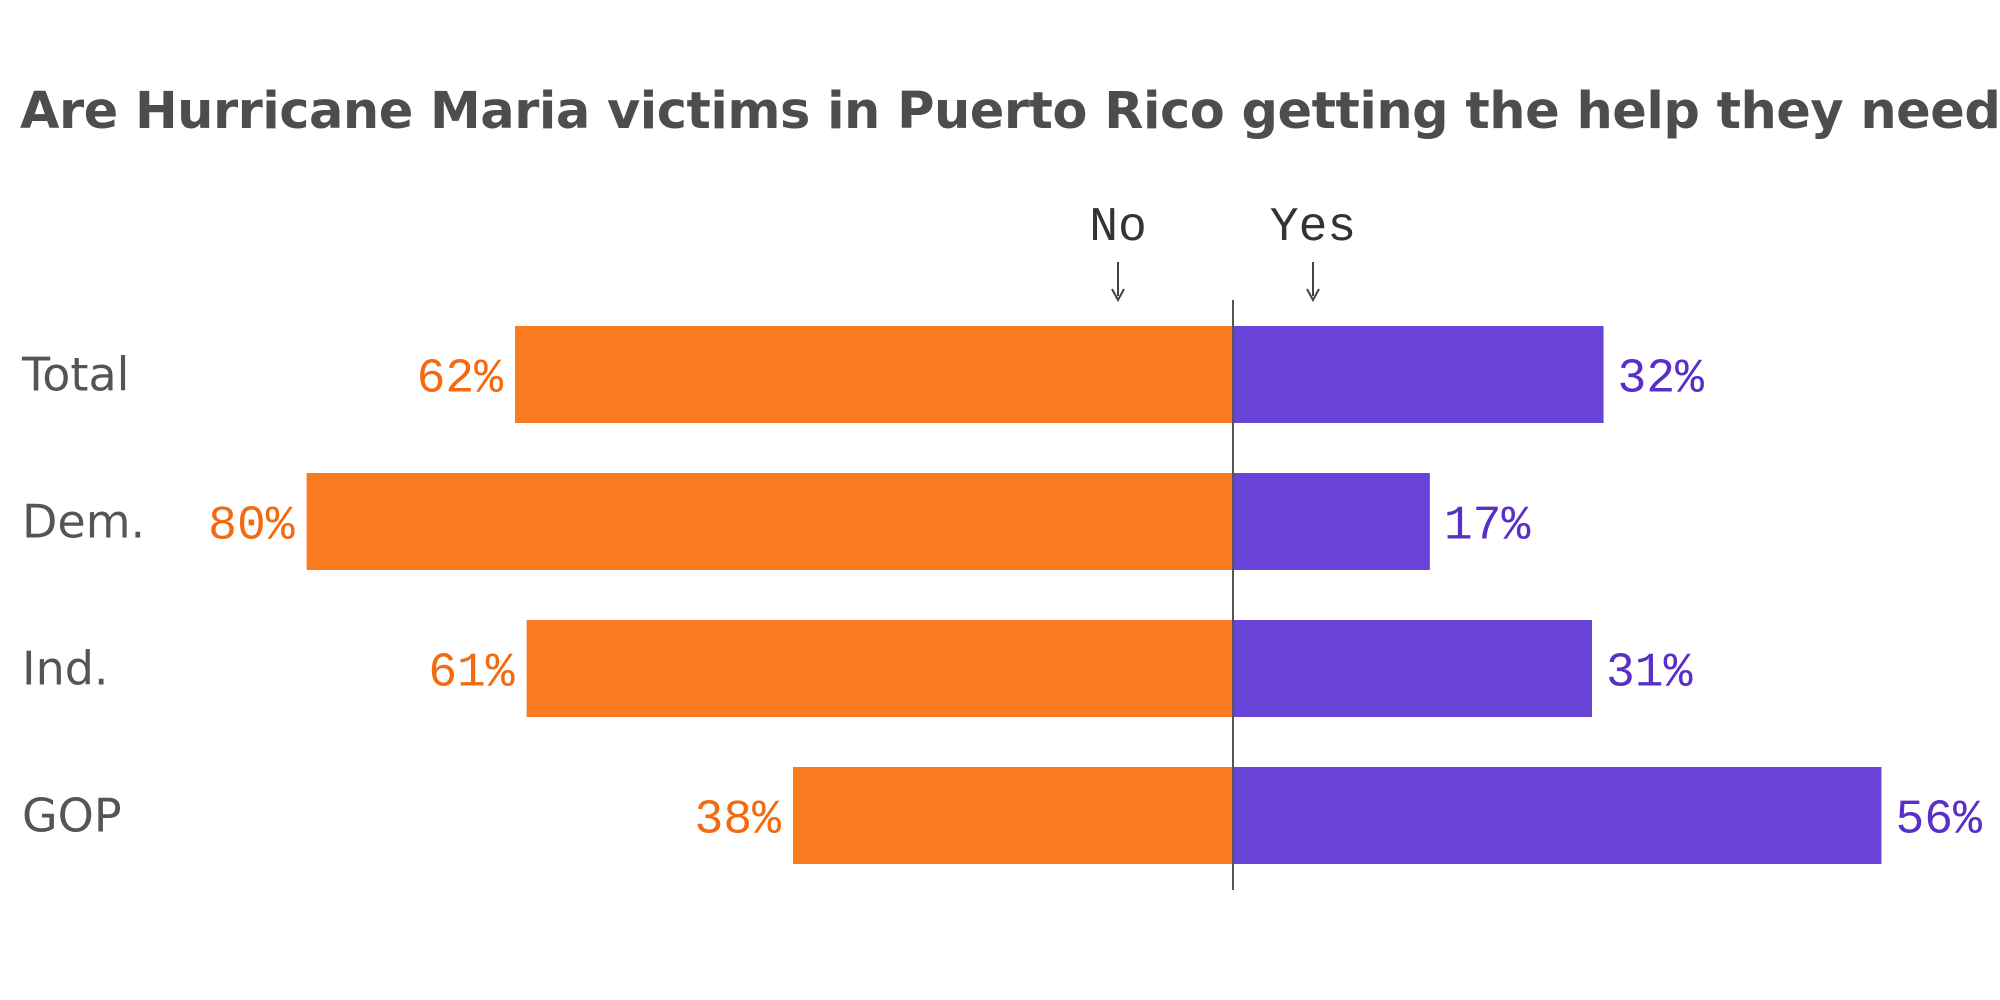 This screenshot has width=2000, height=1000. What do you see at coordinates (460, 380) in the screenshot?
I see `value-label-no: 62%` at bounding box center [460, 380].